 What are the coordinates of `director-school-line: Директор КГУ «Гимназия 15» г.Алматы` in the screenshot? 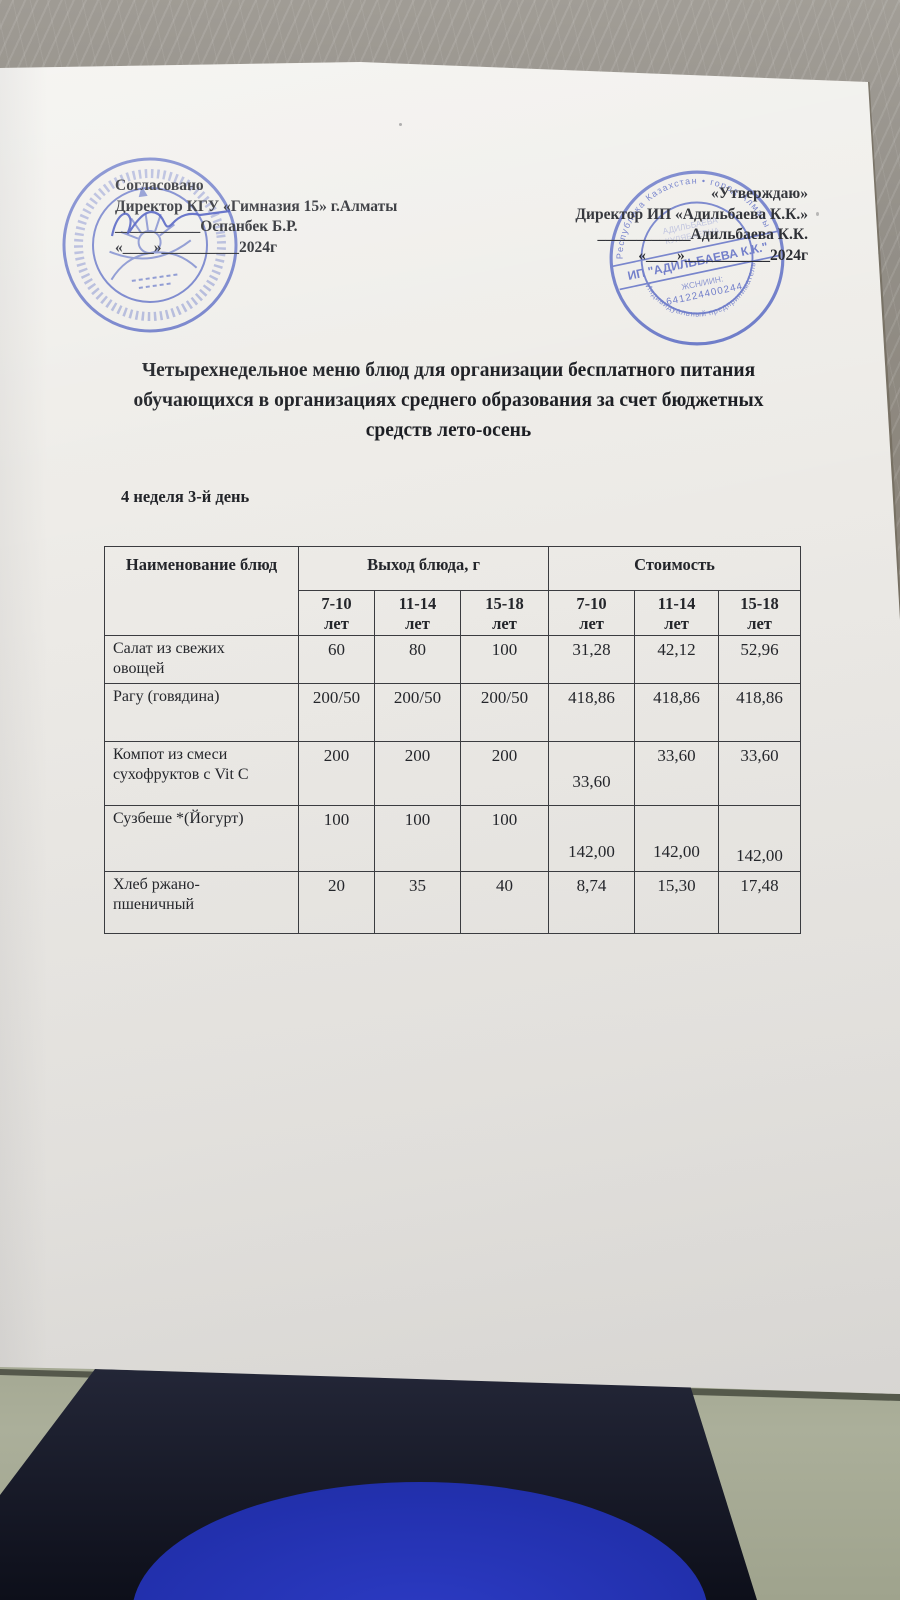 It's located at (256, 206).